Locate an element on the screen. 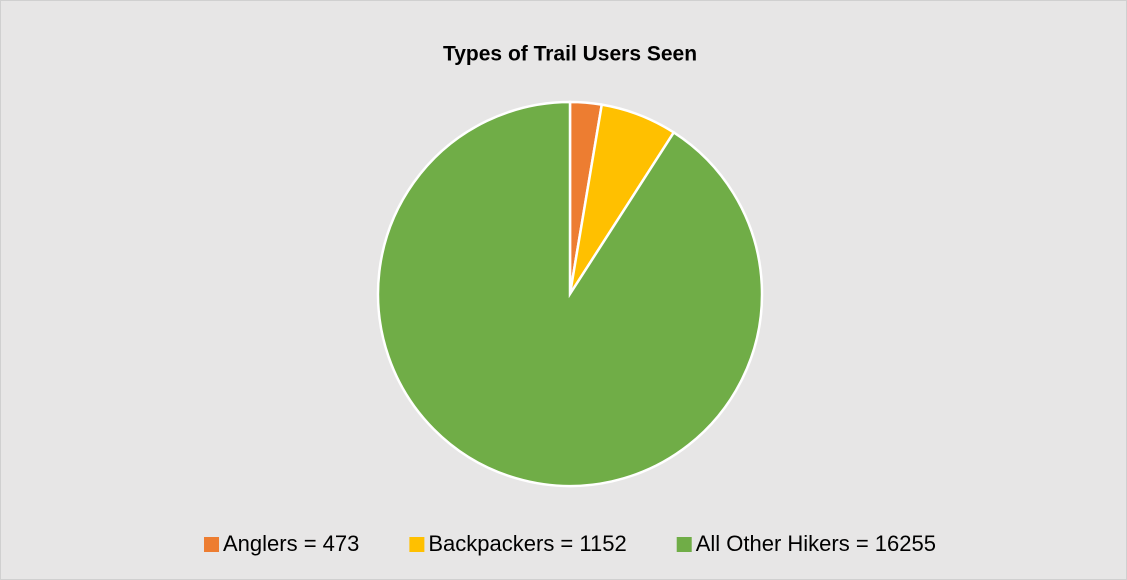 This screenshot has width=1127, height=580. chart-title: Types of Trail Users Seen is located at coordinates (570, 54).